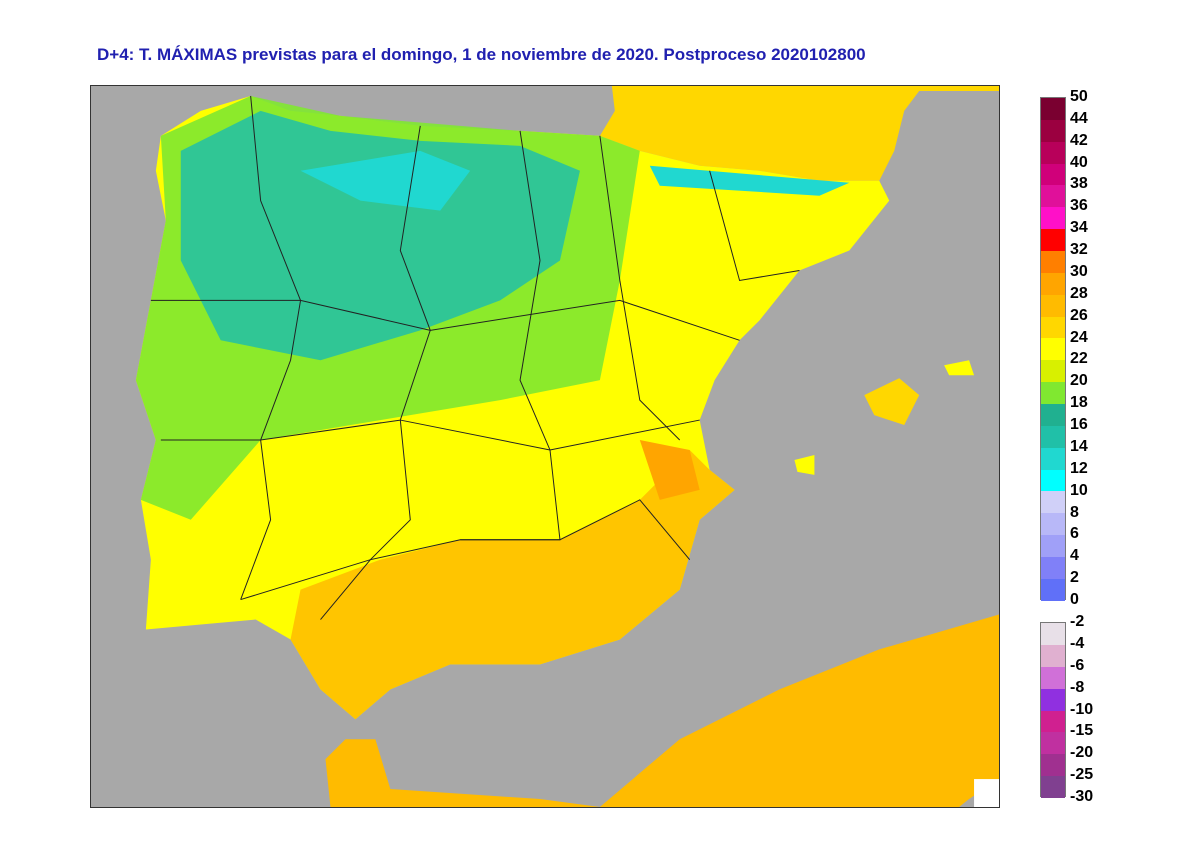 The height and width of the screenshot is (849, 1200). What do you see at coordinates (1074, 556) in the screenshot?
I see `legend-label: 4` at bounding box center [1074, 556].